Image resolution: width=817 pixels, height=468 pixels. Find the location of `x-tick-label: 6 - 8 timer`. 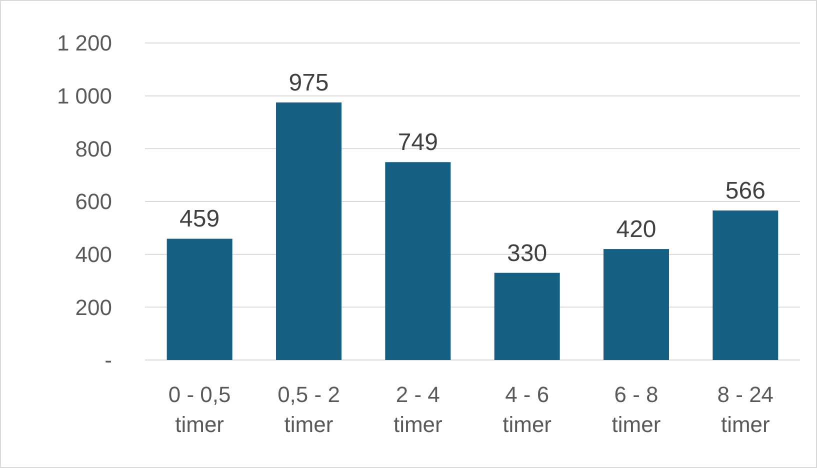

x-tick-label: 6 - 8 timer is located at coordinates (636, 409).